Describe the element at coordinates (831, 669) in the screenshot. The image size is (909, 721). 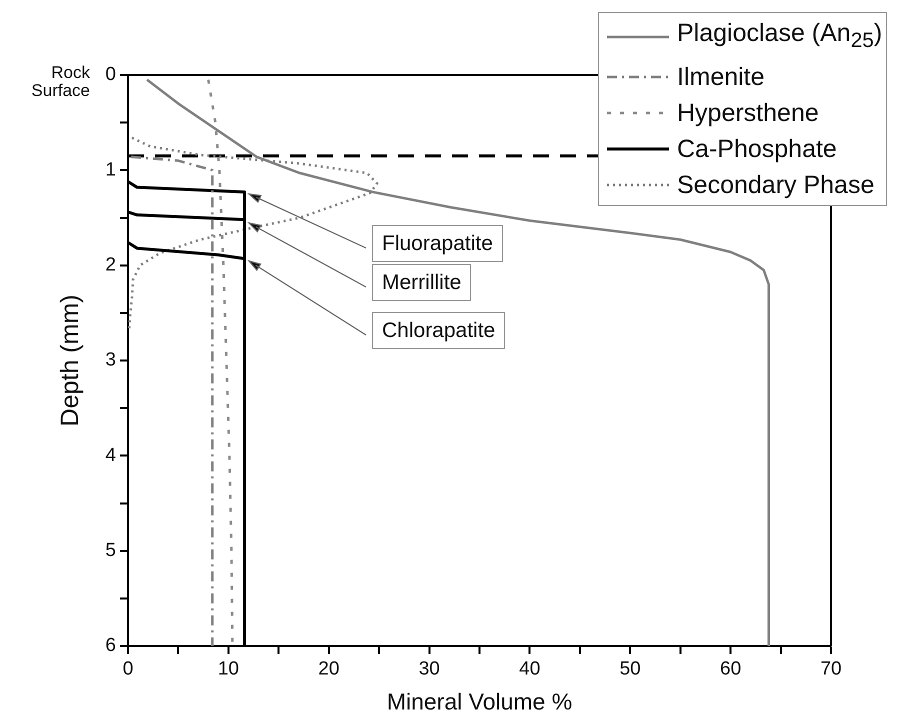
I see `x-tick-label: 70` at that location.